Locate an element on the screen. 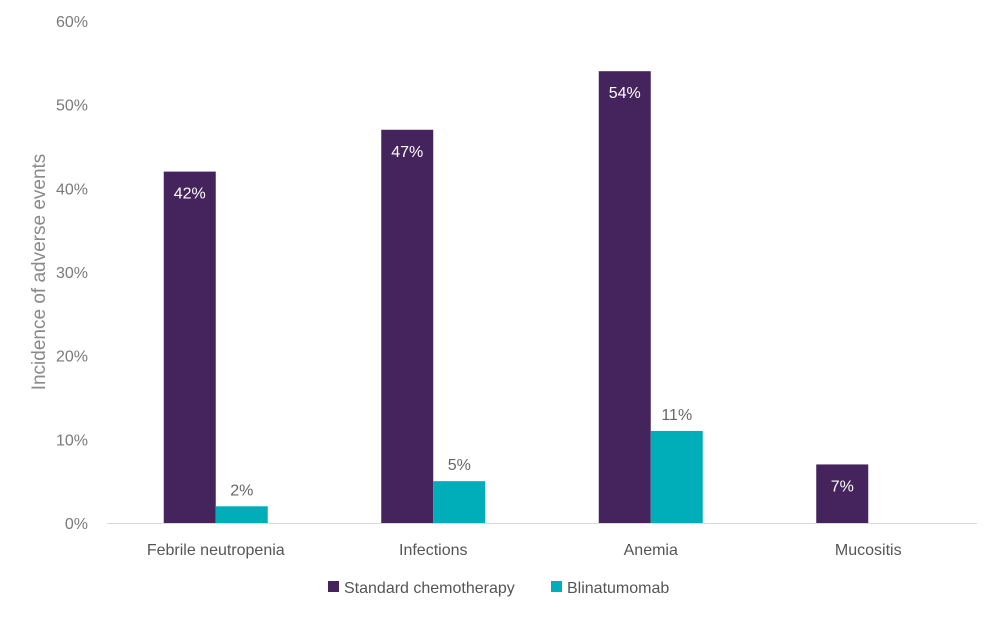 The height and width of the screenshot is (617, 1000). y-tick-label: 50% is located at coordinates (72, 106).